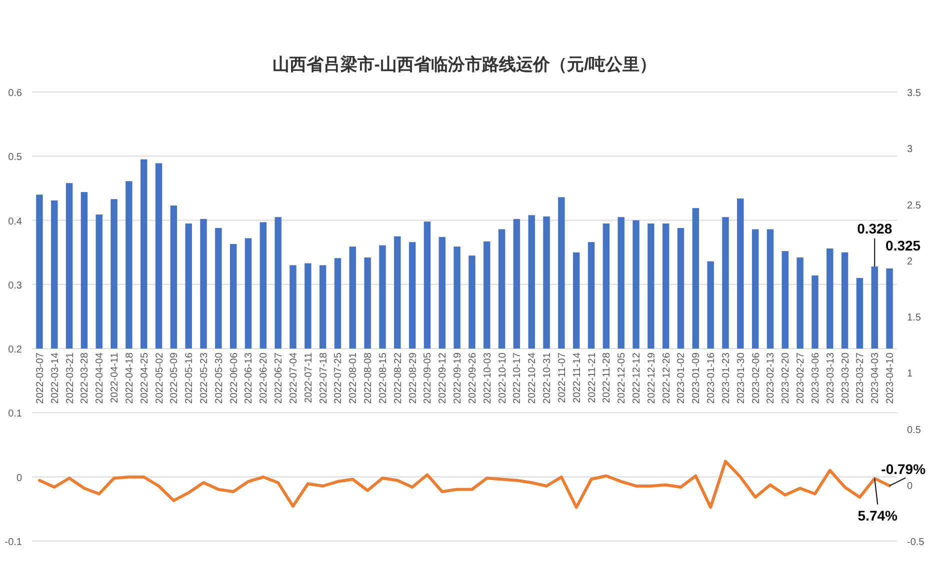 Image resolution: width=929 pixels, height=574 pixels. I want to click on y-tick-label: 0.4, so click(15, 222).